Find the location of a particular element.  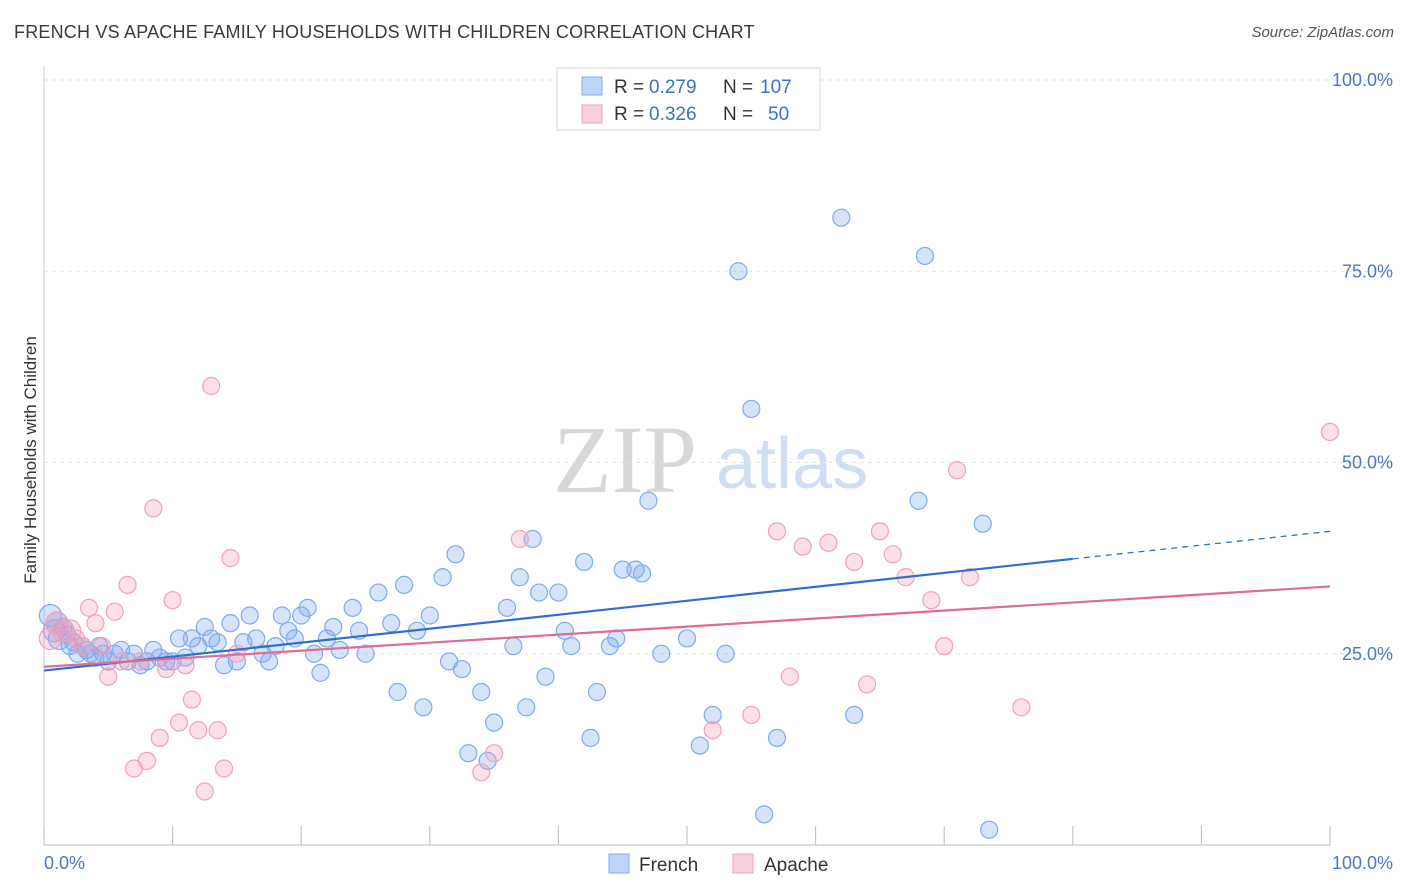

legend-r-label-apache: R = is located at coordinates (629, 114).